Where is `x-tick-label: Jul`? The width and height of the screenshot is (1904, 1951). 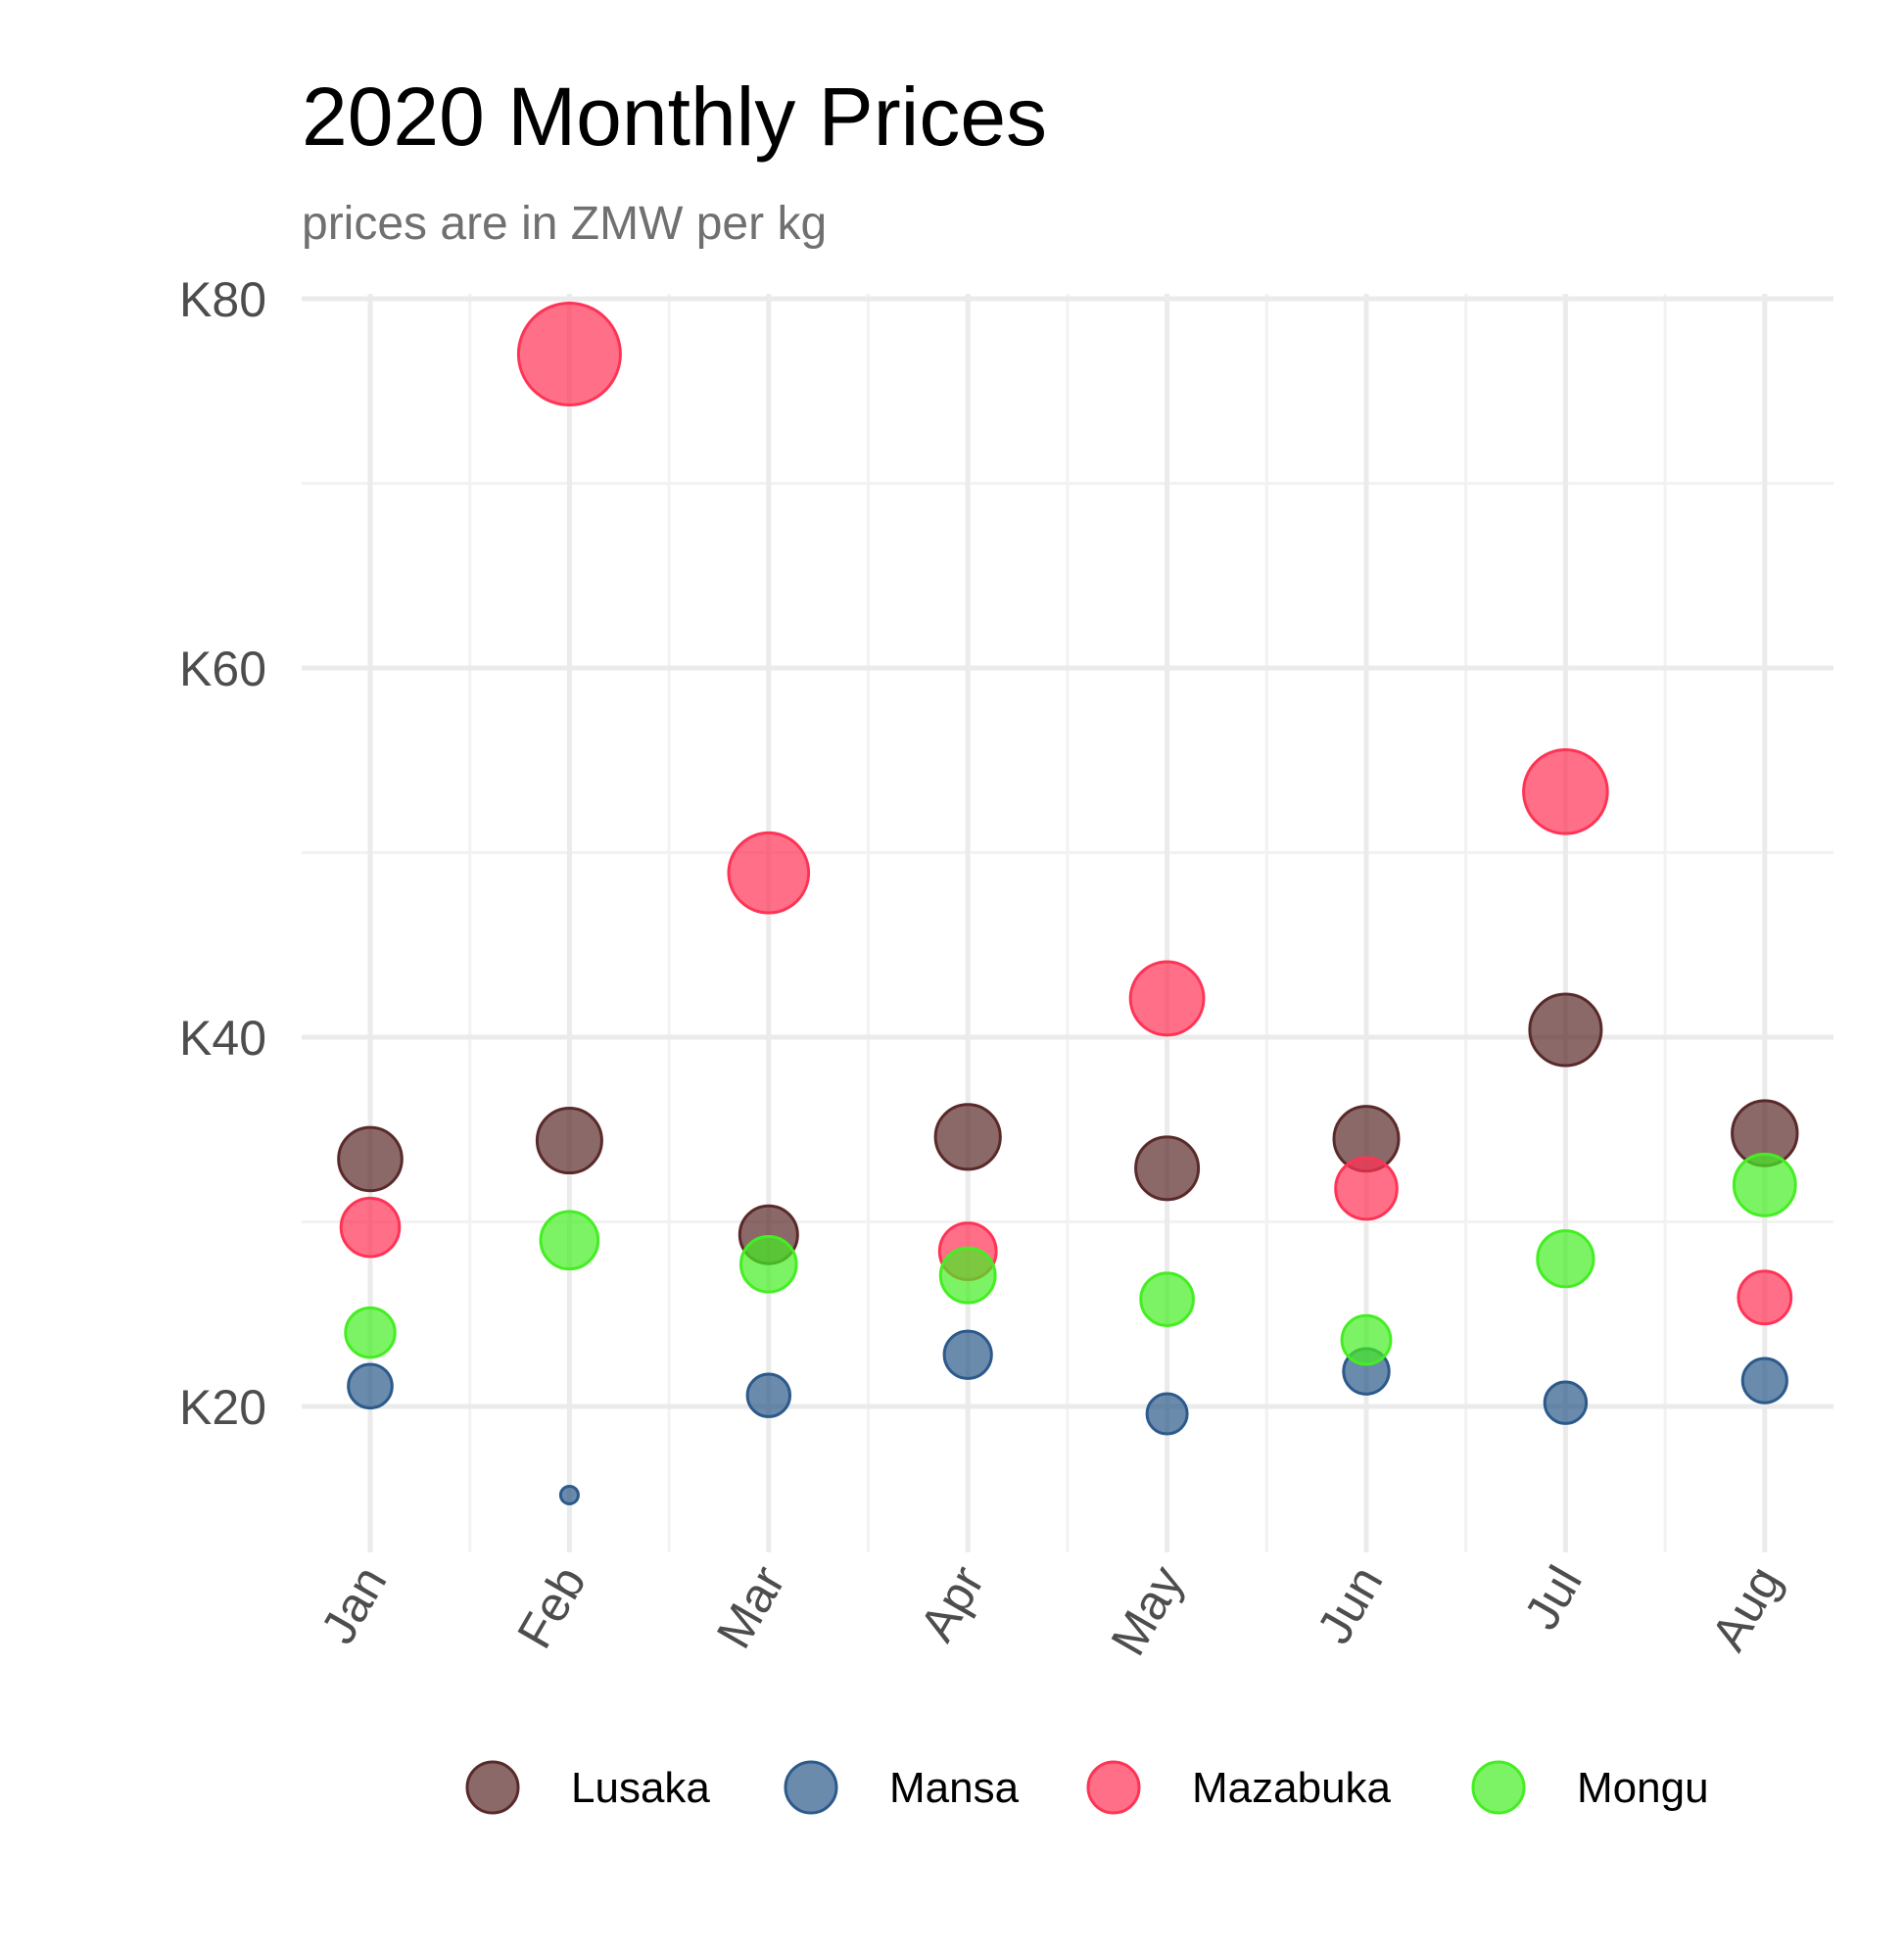 x-tick-label: Jul is located at coordinates (1552, 1598).